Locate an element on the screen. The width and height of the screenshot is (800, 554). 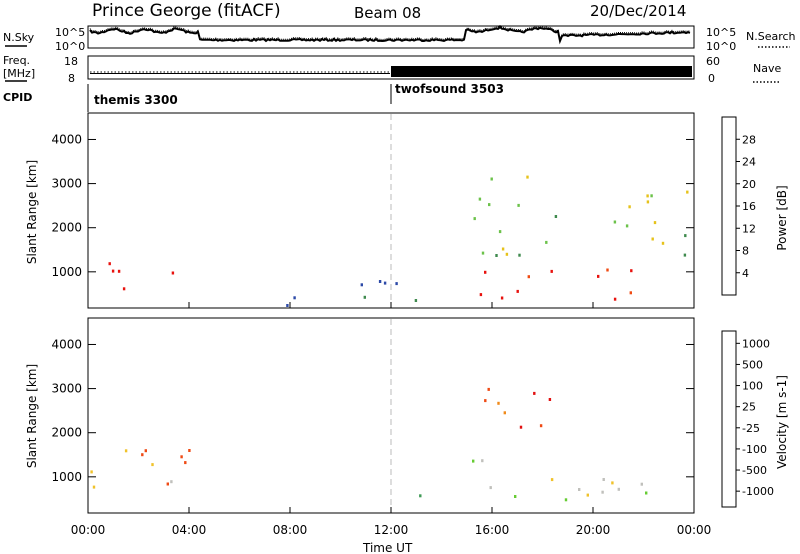
noise-left-tick-low: 10^0 is located at coordinates (70, 46).